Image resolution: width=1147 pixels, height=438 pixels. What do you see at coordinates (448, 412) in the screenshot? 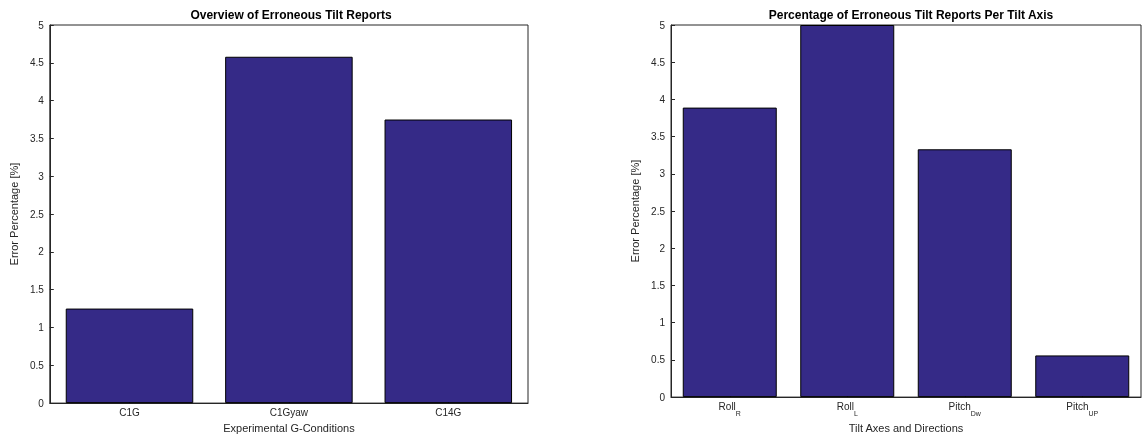
I see `x-tick-label: C14G` at bounding box center [448, 412].